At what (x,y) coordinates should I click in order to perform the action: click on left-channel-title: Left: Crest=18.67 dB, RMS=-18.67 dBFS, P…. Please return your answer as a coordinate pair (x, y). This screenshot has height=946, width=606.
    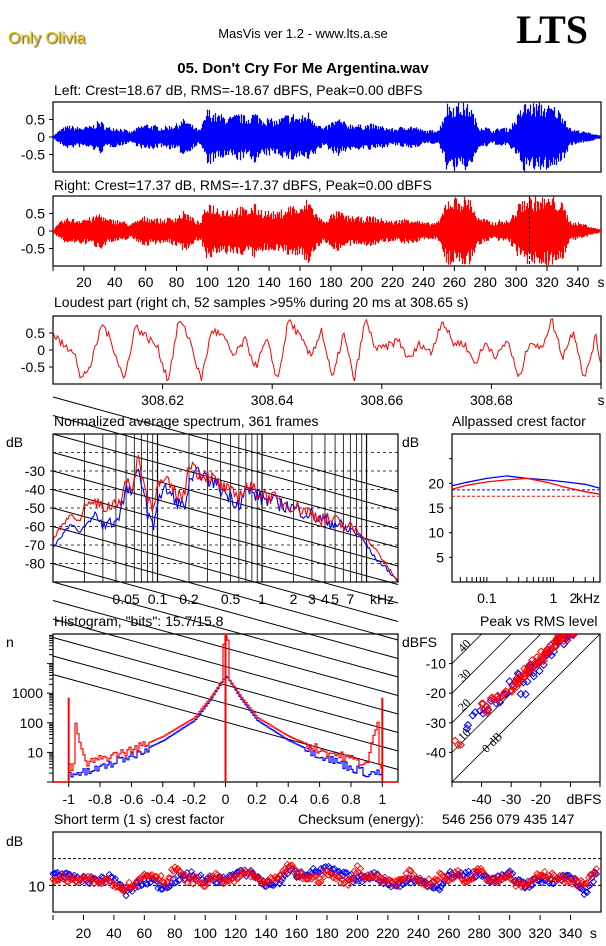
    Looking at the image, I should click on (238, 90).